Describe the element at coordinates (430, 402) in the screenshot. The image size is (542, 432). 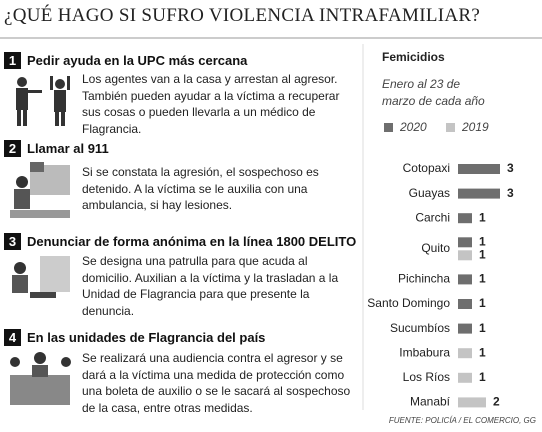
I see `category-label: Manabí` at that location.